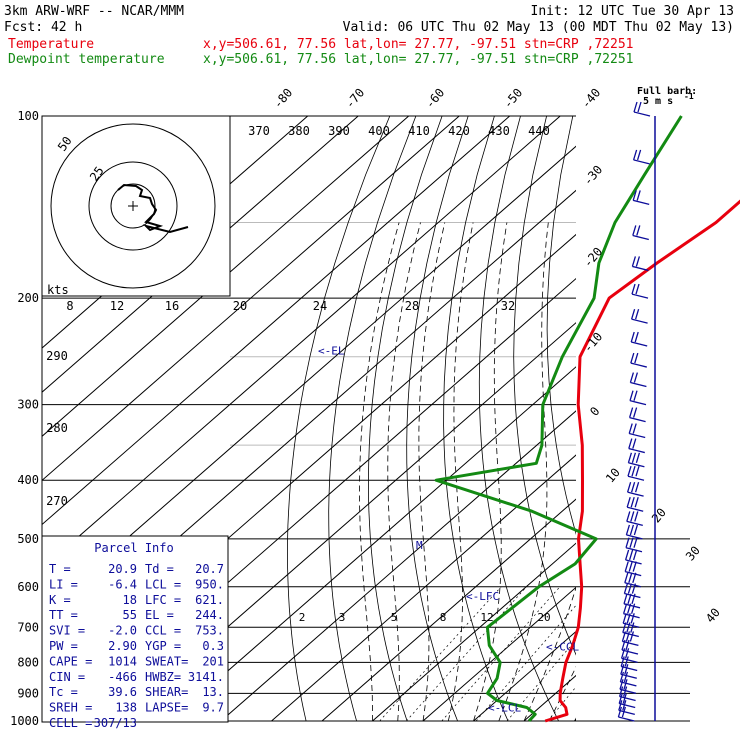 Image resolution: width=740 pixels, height=740 pixels. I want to click on init-time: Init: 12 UTC Tue 30 Apr 13, so click(633, 11).